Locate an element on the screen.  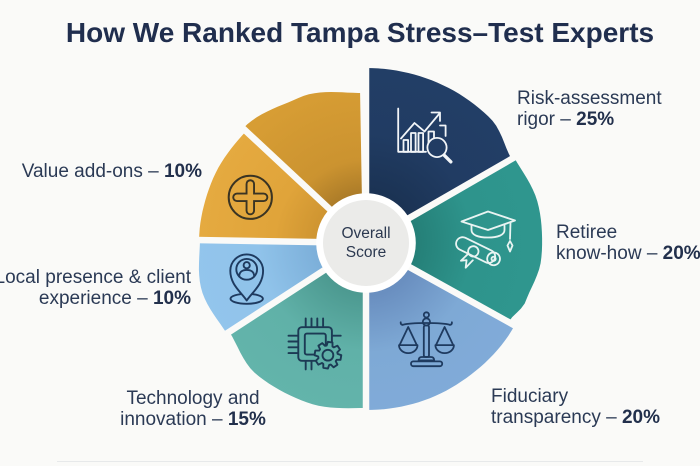
svg-text: Overall is located at coordinates (365, 233).